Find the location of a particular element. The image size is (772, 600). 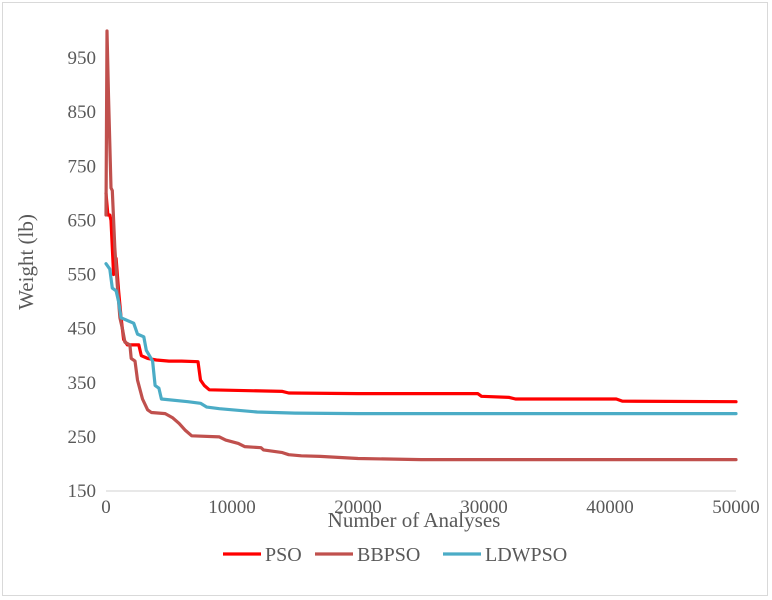

y-axis-ticks: 150 250 350 450 550 650 750 850 950 is located at coordinates (82, 275).